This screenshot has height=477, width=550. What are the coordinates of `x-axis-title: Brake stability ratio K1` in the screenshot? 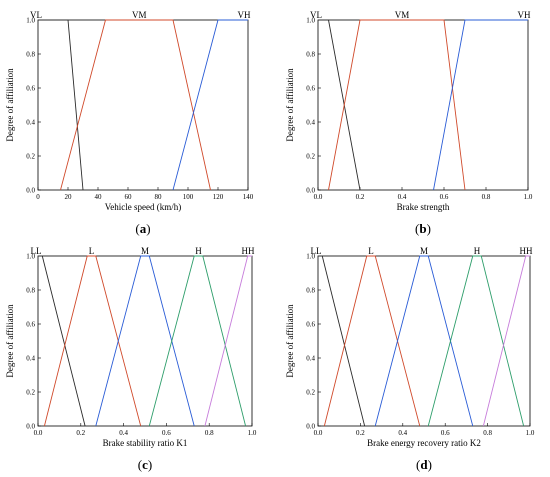 It's located at (145, 443).